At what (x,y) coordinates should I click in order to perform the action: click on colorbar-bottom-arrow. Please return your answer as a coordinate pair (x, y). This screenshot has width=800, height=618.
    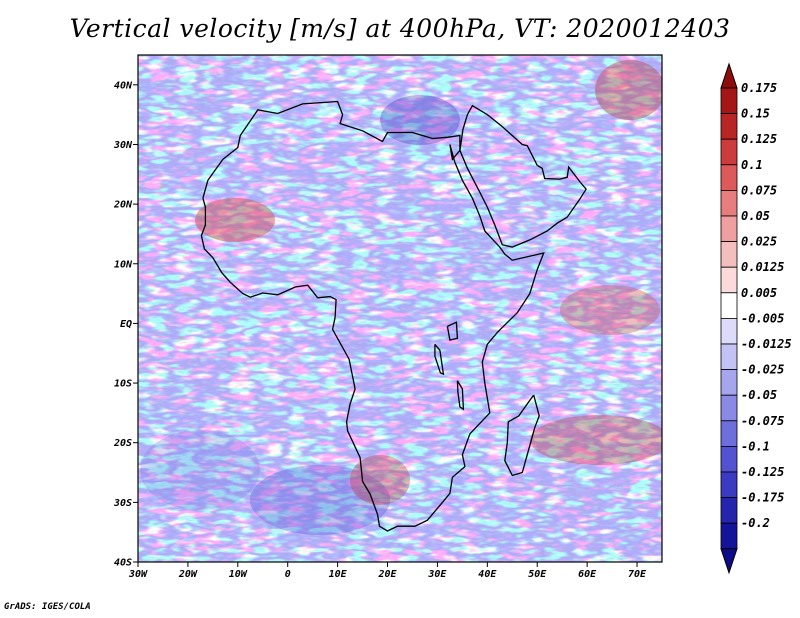
    Looking at the image, I should click on (729, 561).